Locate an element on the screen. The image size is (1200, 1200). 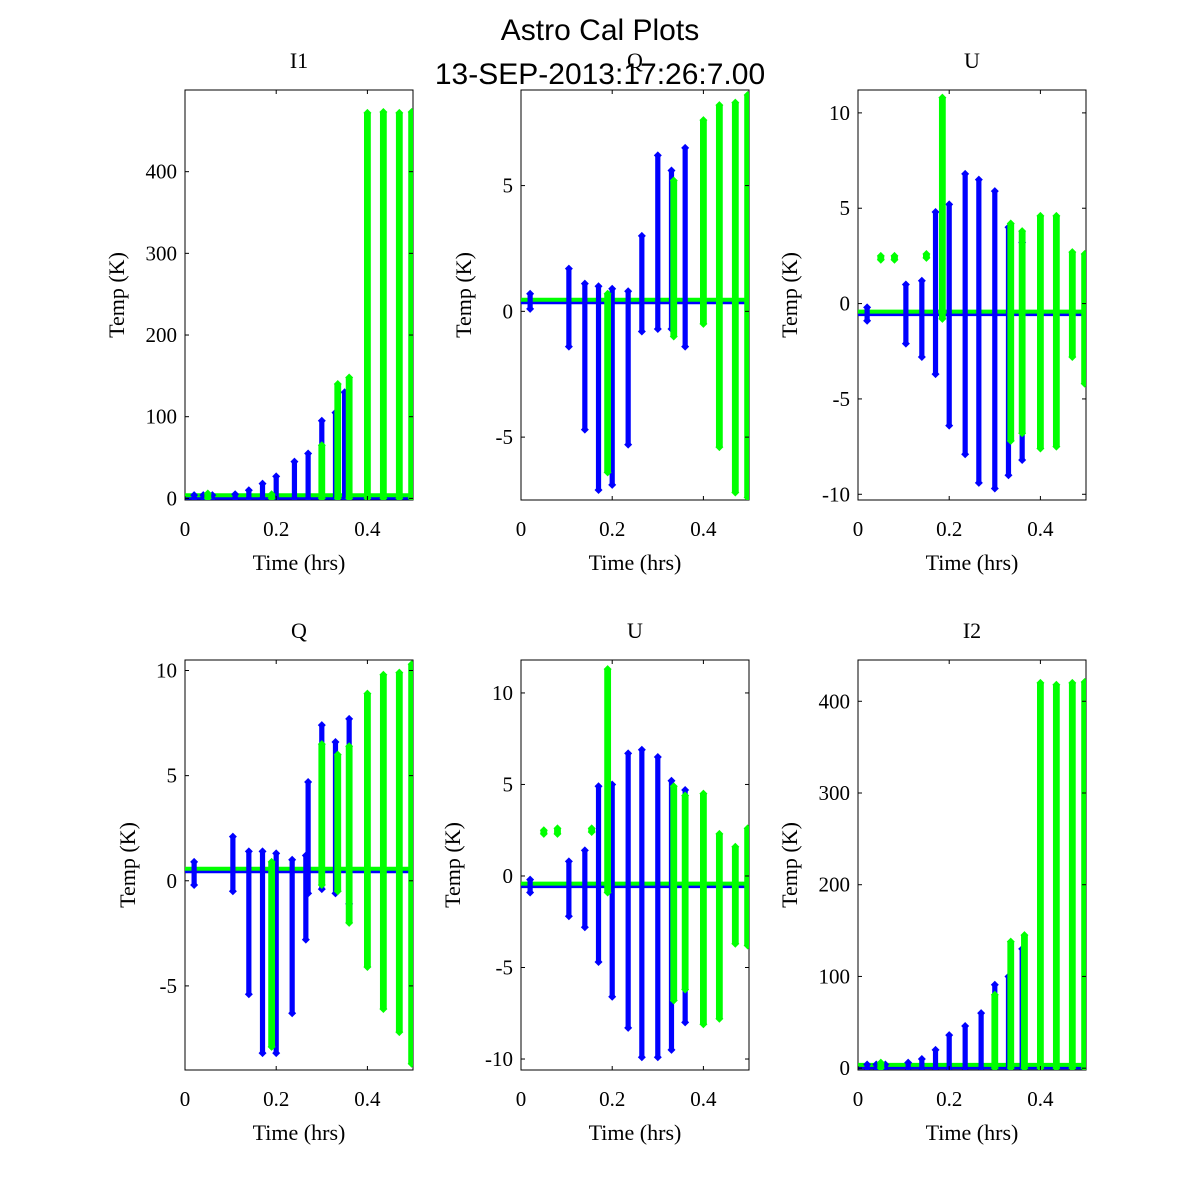
x-tick-label: 0.4 is located at coordinates (703, 529).